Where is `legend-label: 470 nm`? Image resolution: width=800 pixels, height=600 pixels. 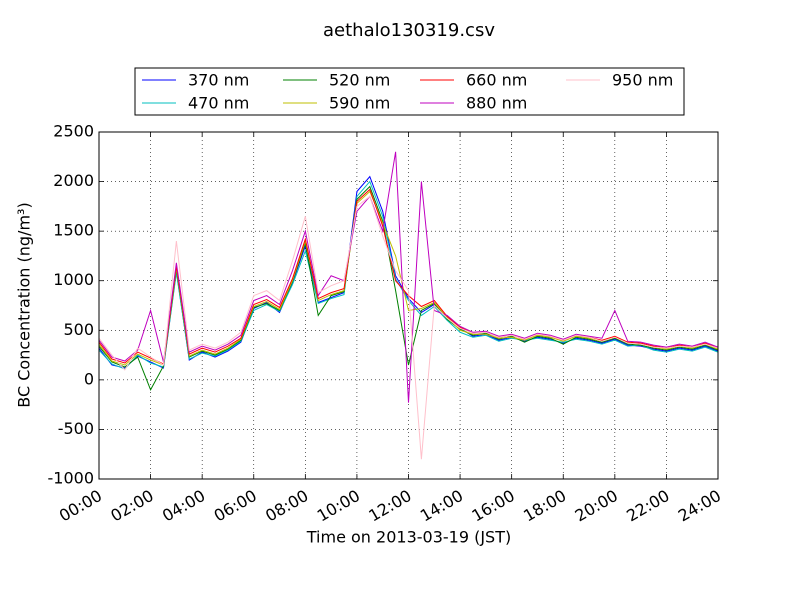 legend-label: 470 nm is located at coordinates (218, 103).